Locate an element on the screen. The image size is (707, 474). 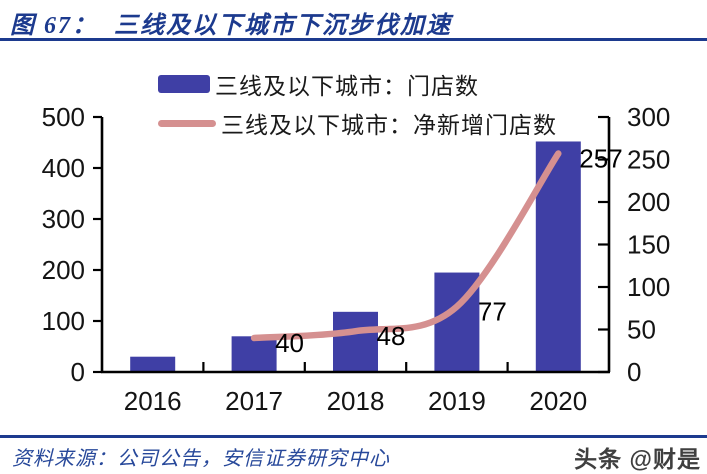
line-data-label-2017: 40 is located at coordinates (289, 343).